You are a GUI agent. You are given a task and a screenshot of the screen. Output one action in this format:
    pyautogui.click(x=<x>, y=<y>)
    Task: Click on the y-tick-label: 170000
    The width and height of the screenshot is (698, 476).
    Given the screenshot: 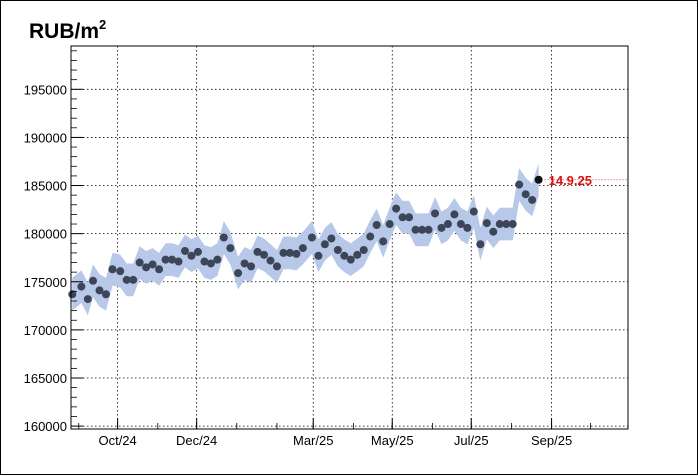 What is the action you would take?
    pyautogui.click(x=45, y=330)
    